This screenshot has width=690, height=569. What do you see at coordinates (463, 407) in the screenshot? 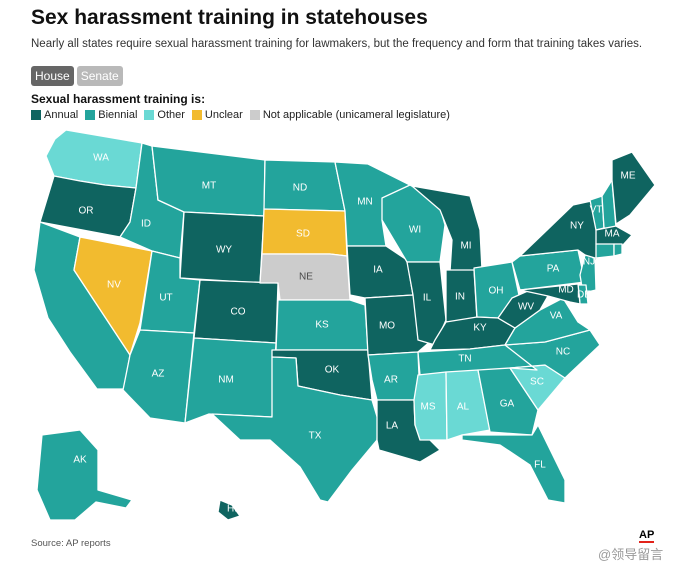
I see `svg-text: AL` at bounding box center [463, 407].